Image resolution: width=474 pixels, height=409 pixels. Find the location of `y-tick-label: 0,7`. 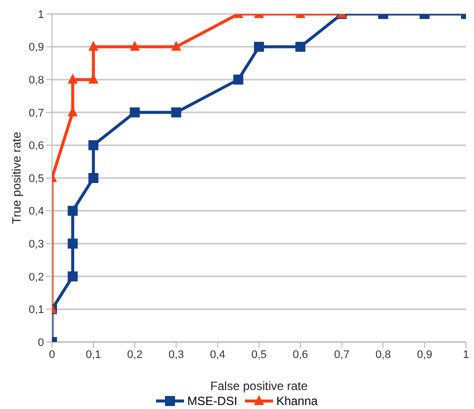

y-tick-label: 0,7 is located at coordinates (36, 113).